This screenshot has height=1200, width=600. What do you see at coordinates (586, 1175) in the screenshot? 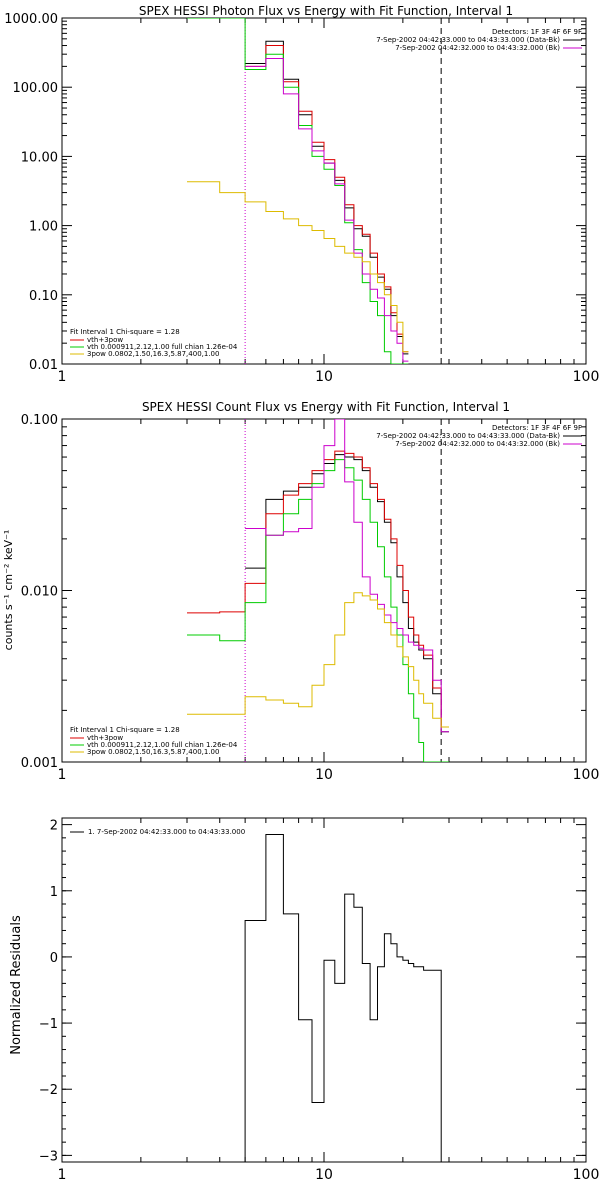
I see `residual-xtick-label: 100` at bounding box center [586, 1175].